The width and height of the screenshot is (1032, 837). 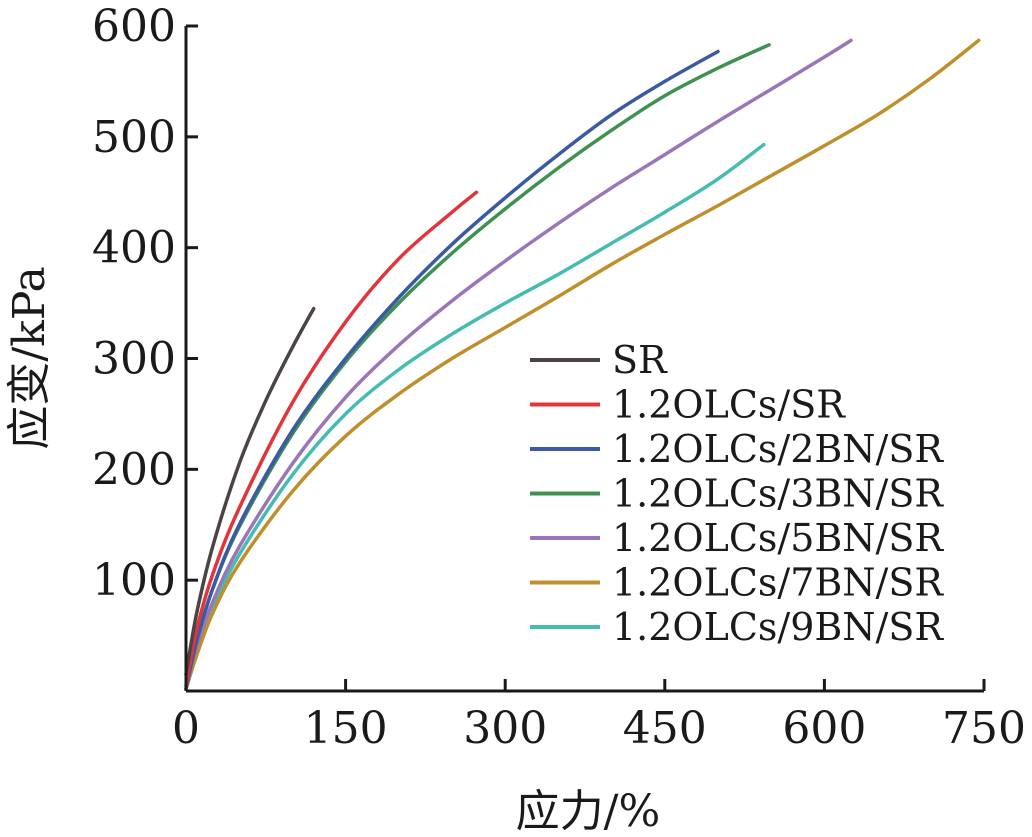 What do you see at coordinates (29, 357) in the screenshot?
I see `y-axis-title: 应变/kPa` at bounding box center [29, 357].